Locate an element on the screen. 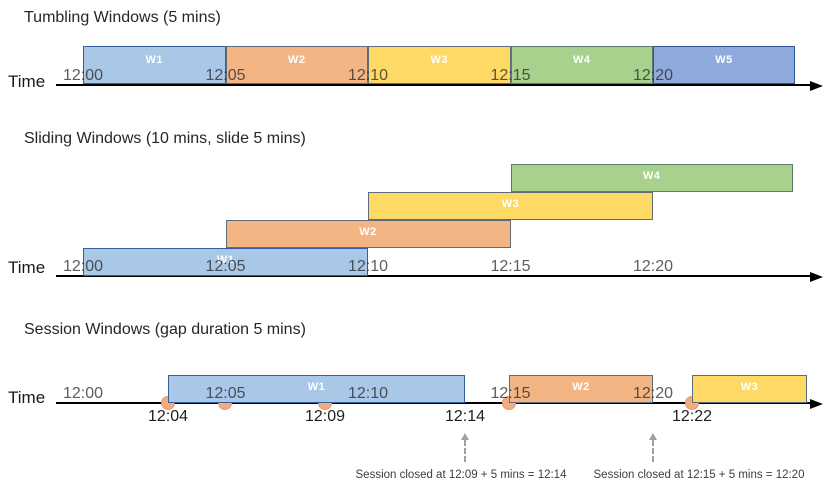  window-bar-tumbling-w4: W4 is located at coordinates (581, 65).